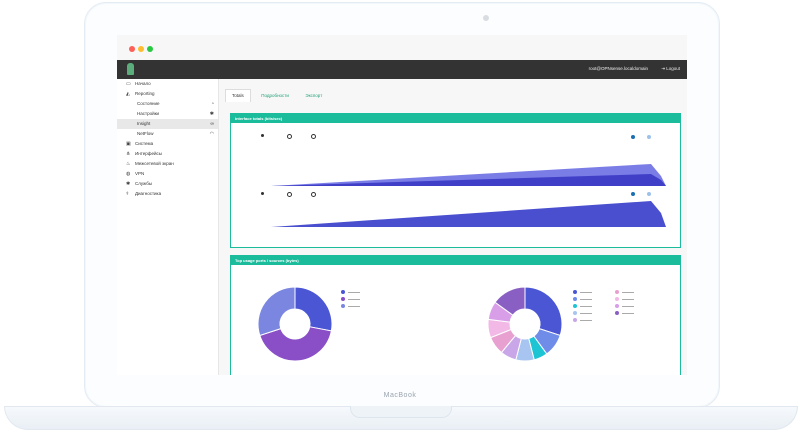  I want to click on laptop-notch, so click(401, 412).